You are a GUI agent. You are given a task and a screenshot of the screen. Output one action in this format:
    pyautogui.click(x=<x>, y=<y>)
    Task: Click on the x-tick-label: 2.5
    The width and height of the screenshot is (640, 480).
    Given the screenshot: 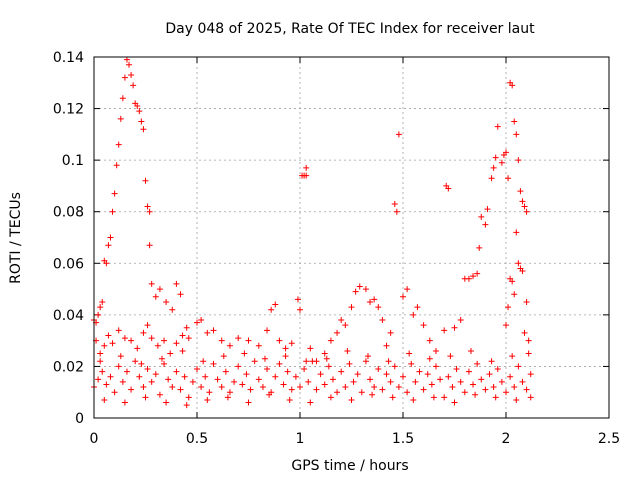 What is the action you would take?
    pyautogui.click(x=609, y=439)
    